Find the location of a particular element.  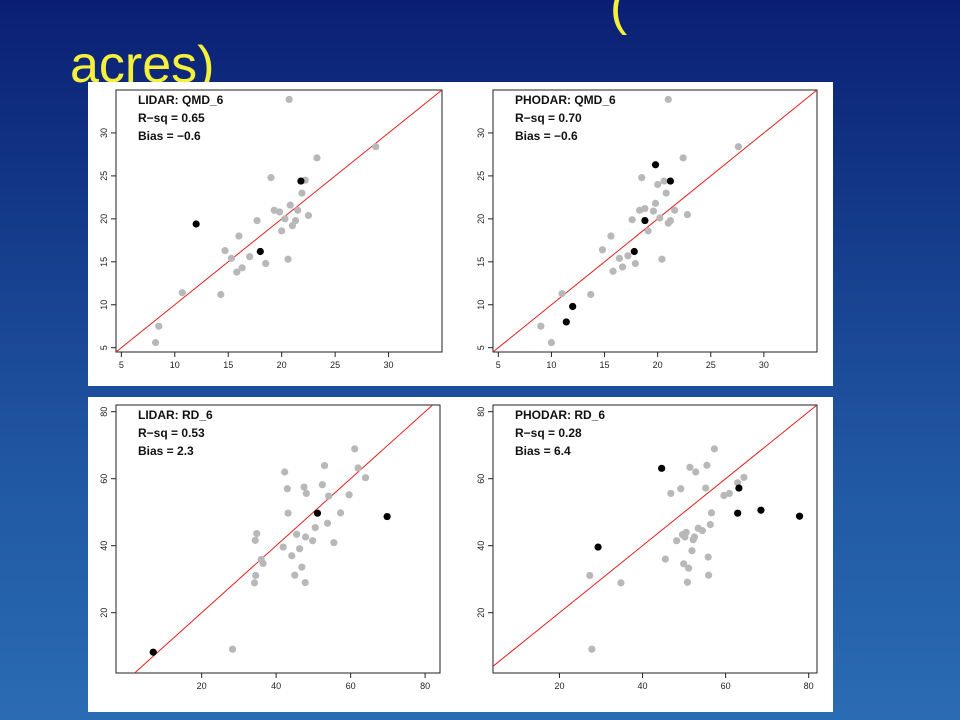

plot-stat: R−sq = 0.70 is located at coordinates (548, 118).